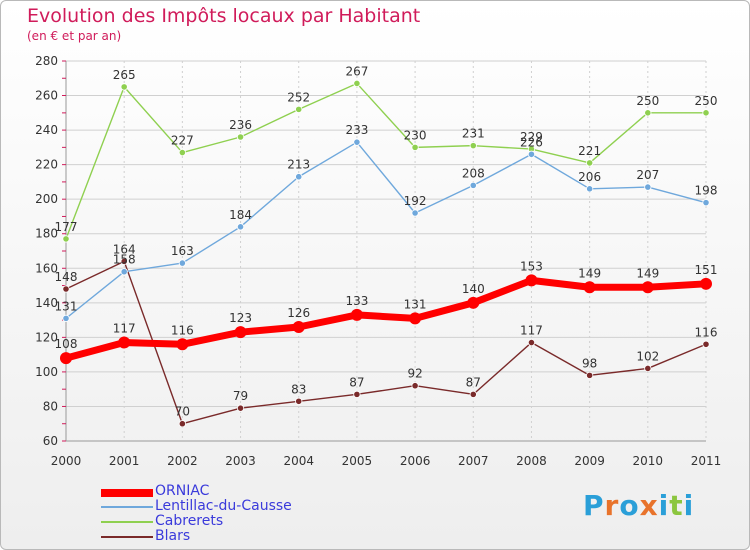  Describe the element at coordinates (240, 125) in the screenshot. I see `data-label: 236` at that location.